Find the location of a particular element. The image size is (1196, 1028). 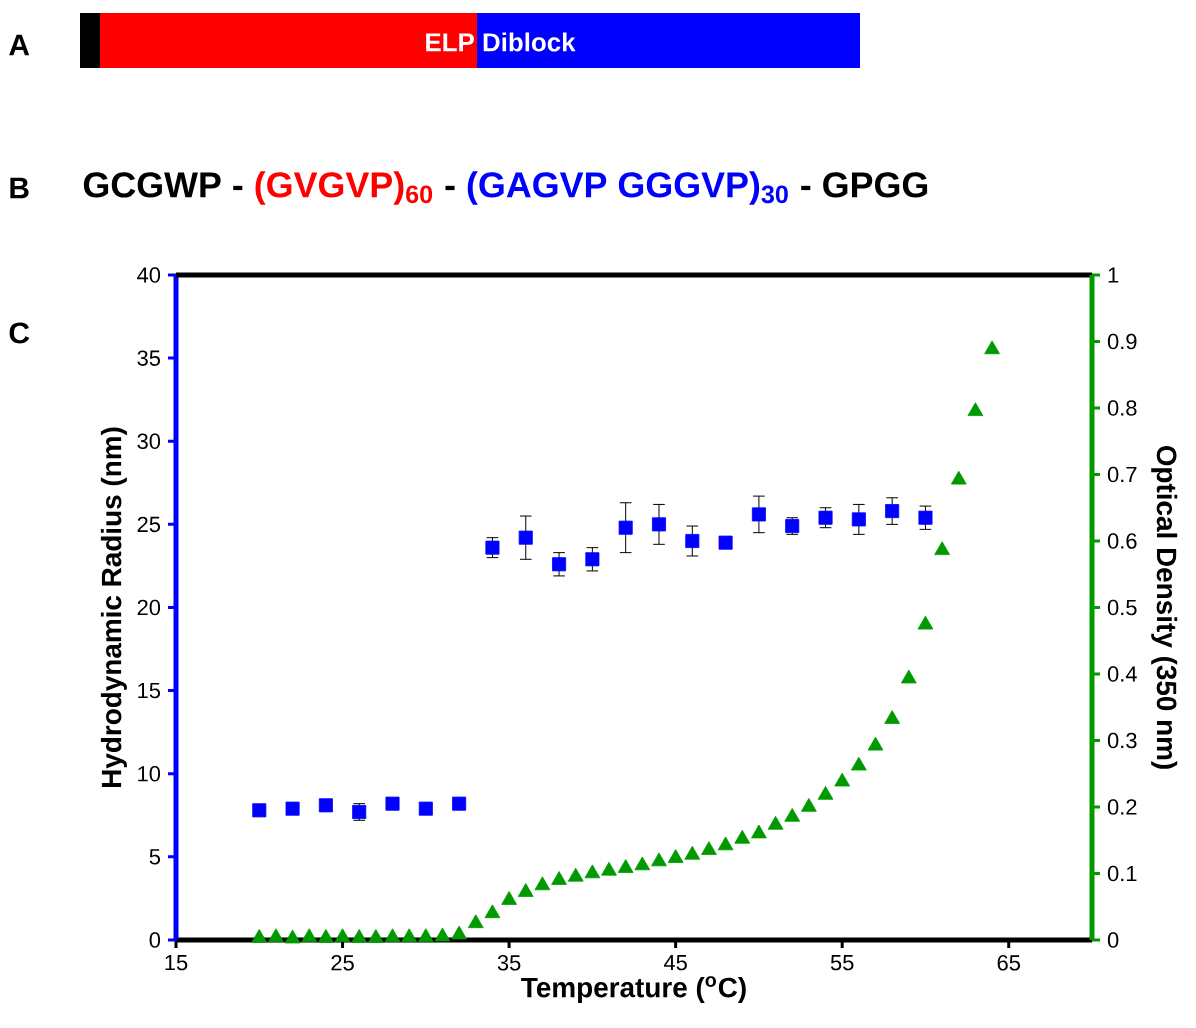

x-tick-label: 25 is located at coordinates (342, 963).